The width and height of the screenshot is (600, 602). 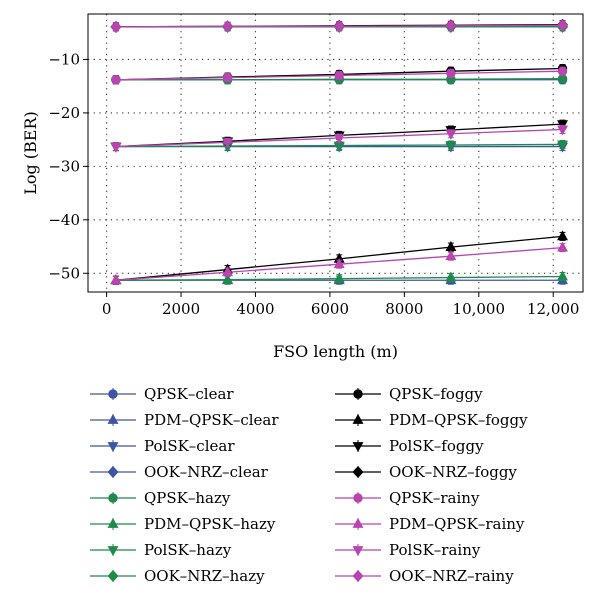 I want to click on y-axis-title: Log (BER), so click(x=30, y=153).